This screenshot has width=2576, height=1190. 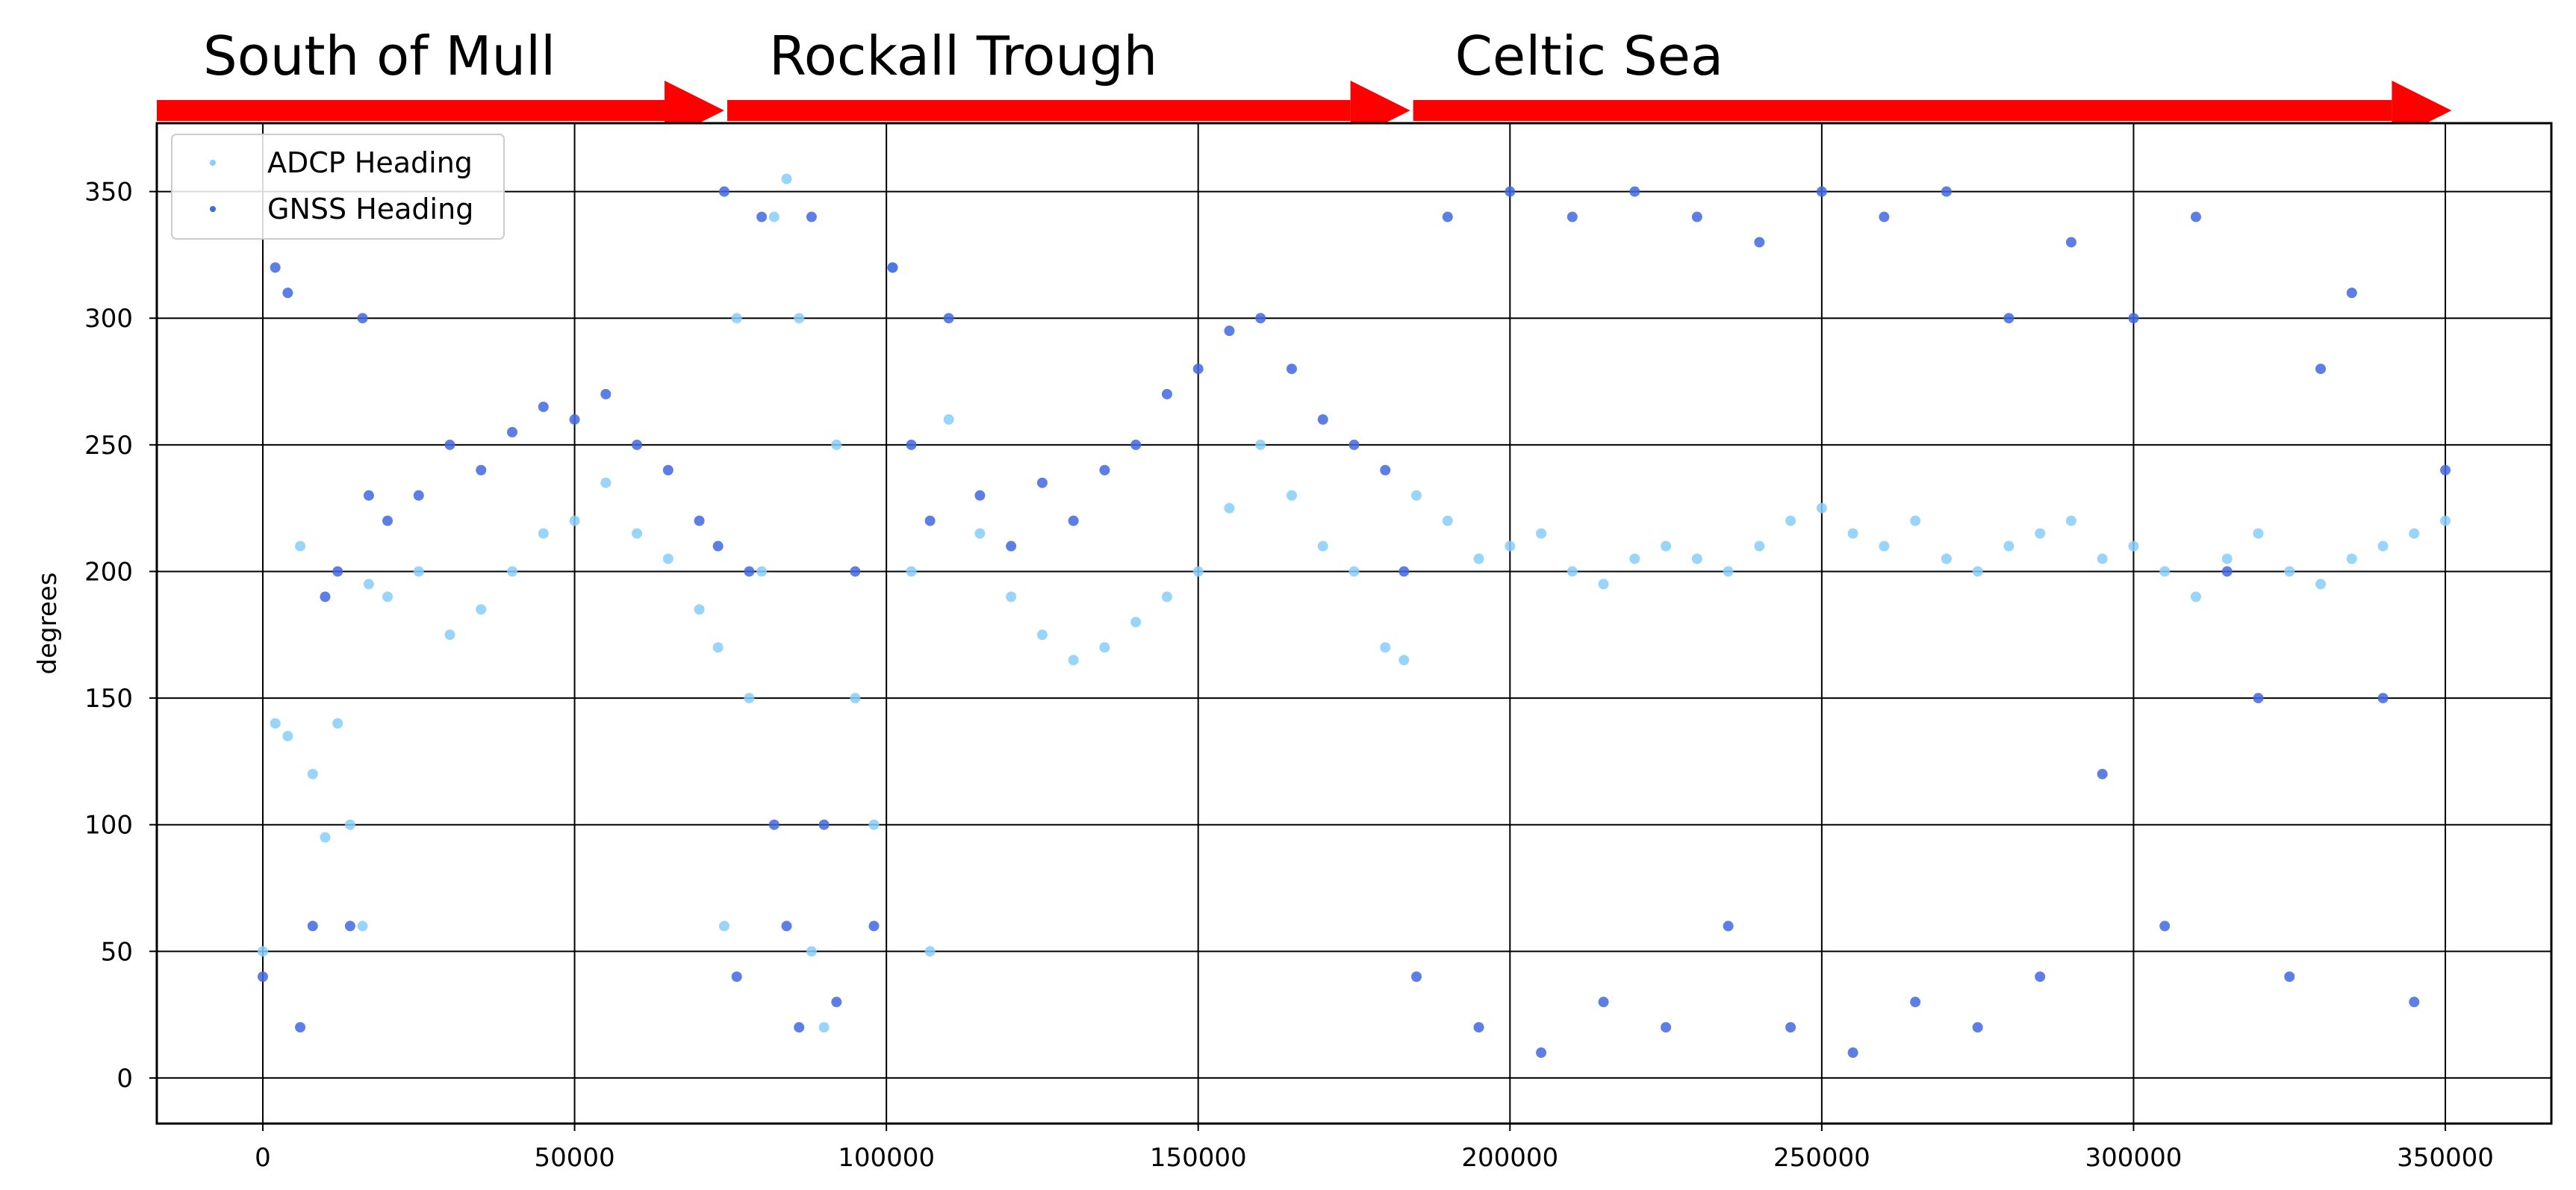 I want to click on y-tick-labels: 0 50 100 150 200 250 300 350, so click(x=120, y=636).